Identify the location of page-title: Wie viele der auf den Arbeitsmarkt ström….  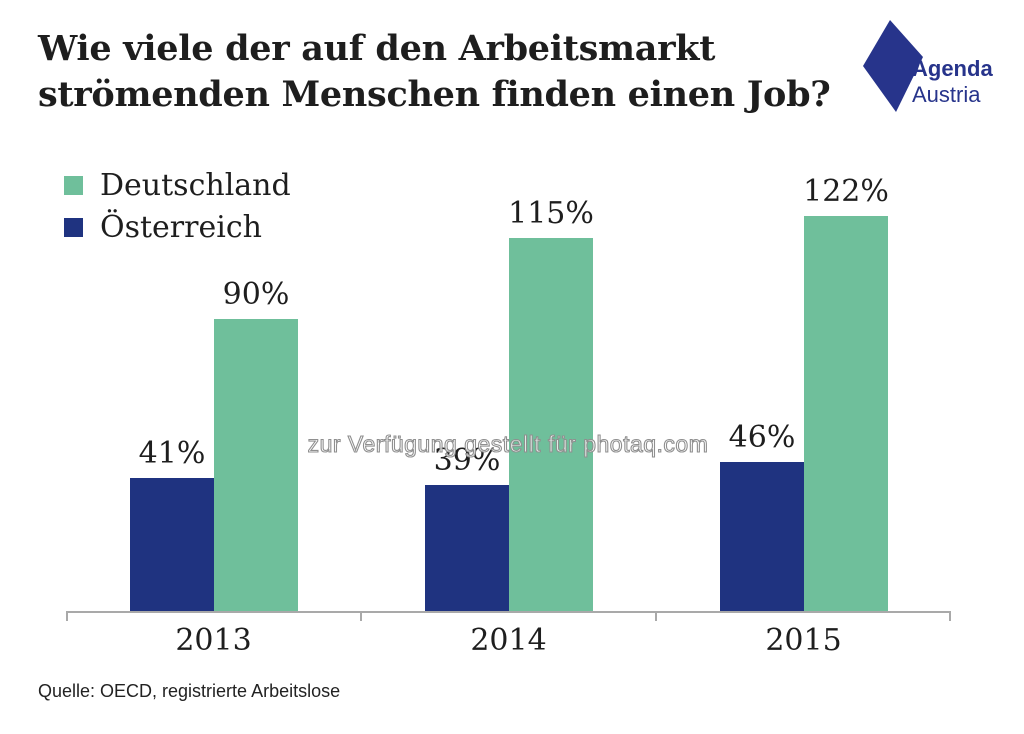
(434, 72).